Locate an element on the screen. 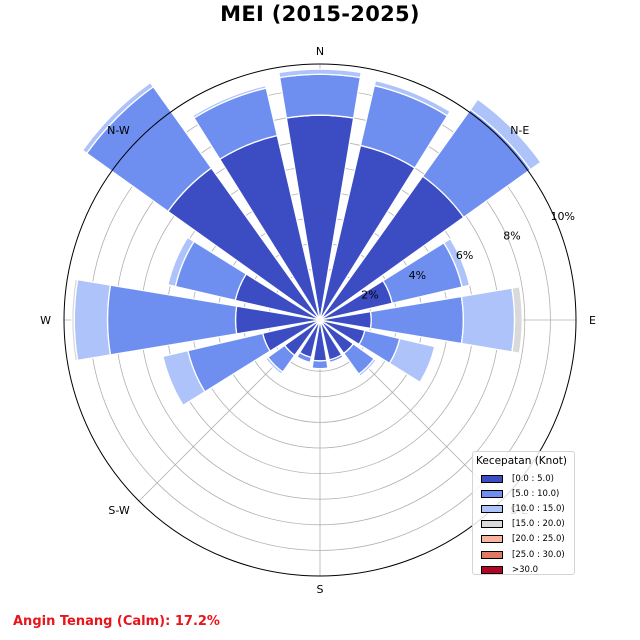 This screenshot has height=640, width=640. legend-item: [10.0 : 15.0) is located at coordinates (523, 508).